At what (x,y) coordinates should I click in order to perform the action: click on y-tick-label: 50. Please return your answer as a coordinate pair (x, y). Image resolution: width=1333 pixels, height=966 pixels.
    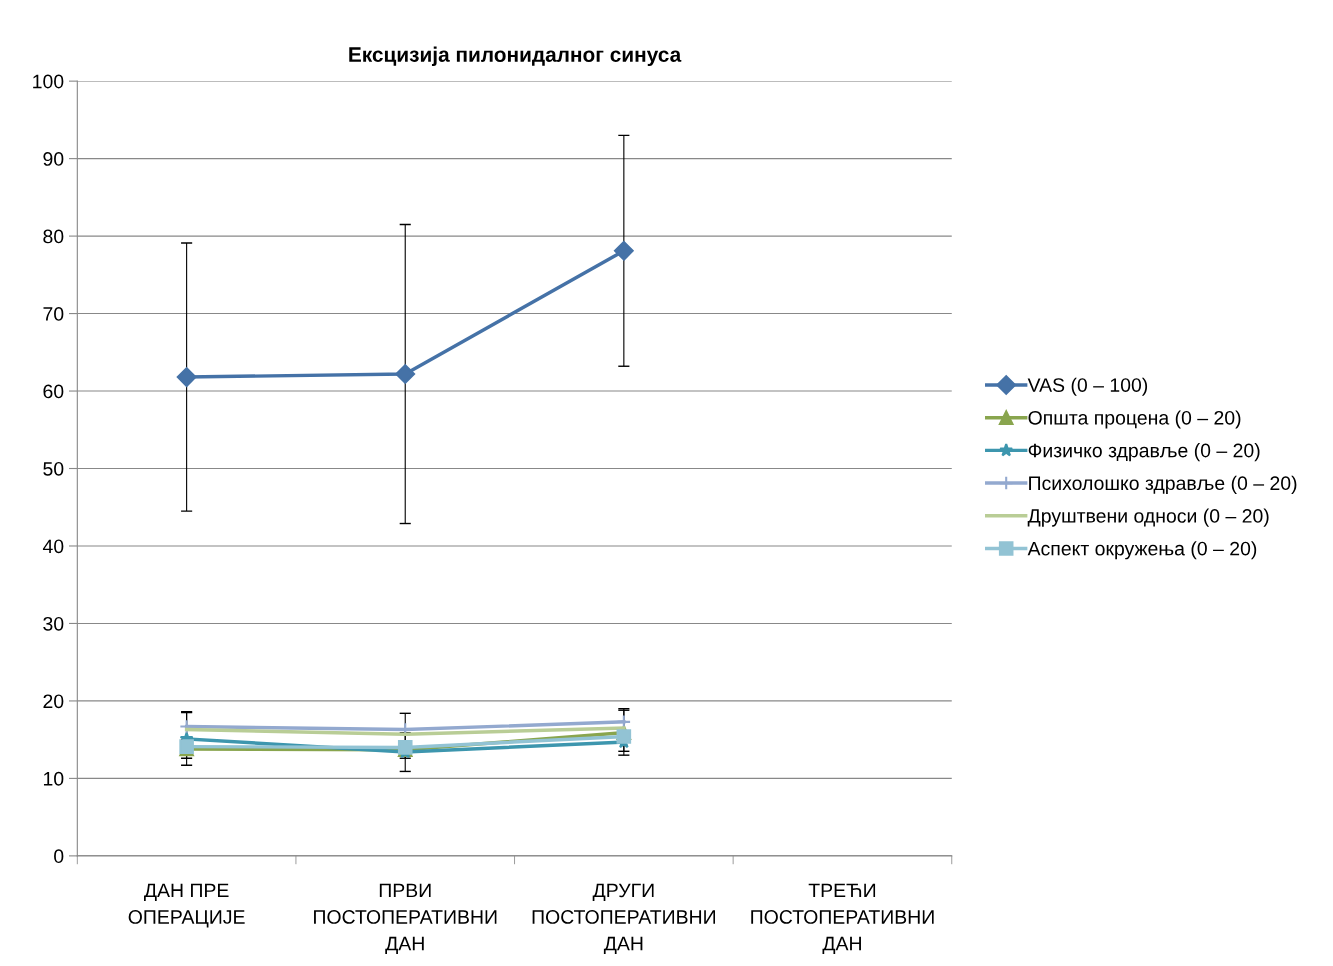
    Looking at the image, I should click on (53, 468).